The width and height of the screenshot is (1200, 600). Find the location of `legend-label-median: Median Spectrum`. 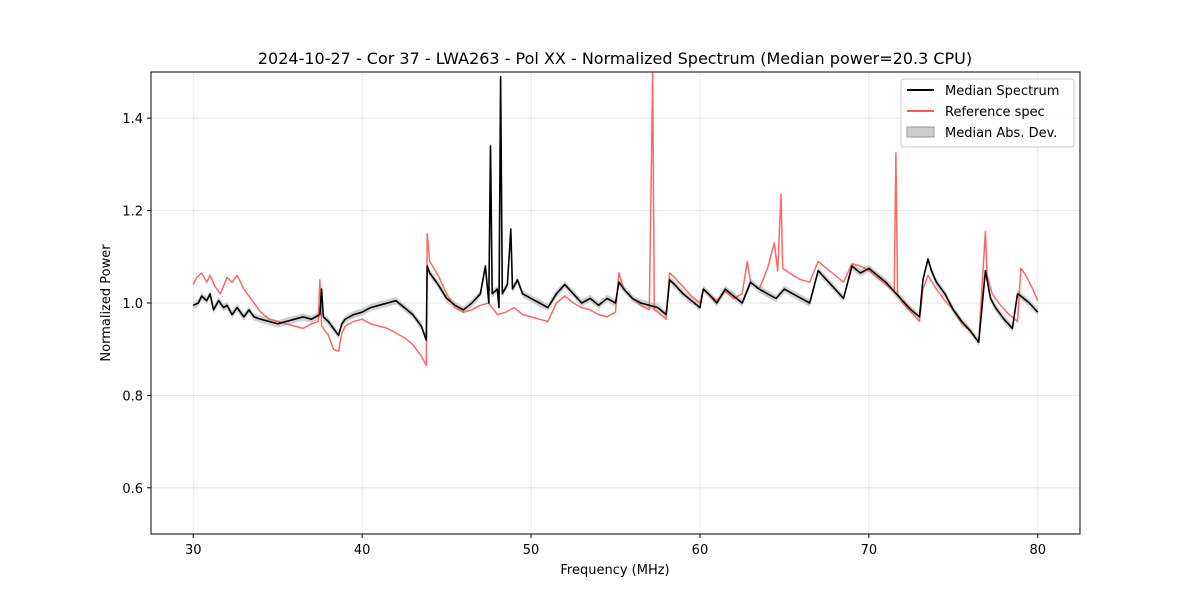

legend-label-median: Median Spectrum is located at coordinates (1002, 91).